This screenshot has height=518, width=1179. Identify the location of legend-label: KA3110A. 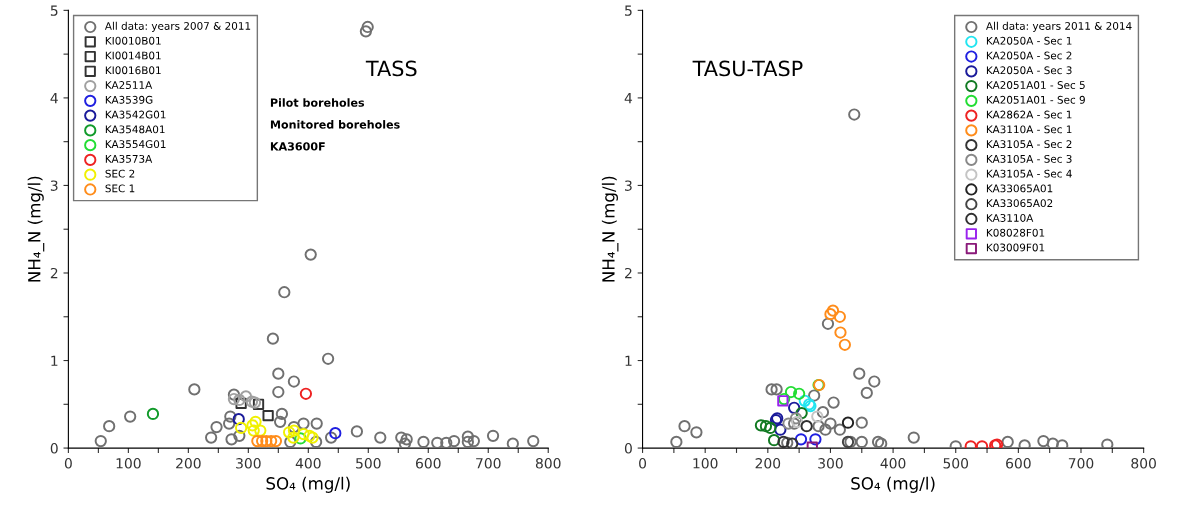
(1010, 218).